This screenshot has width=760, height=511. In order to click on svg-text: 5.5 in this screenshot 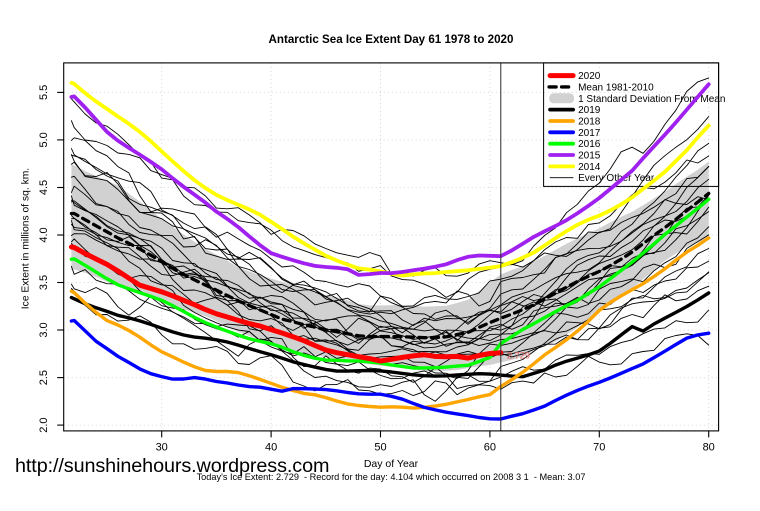, I will do `click(44, 92)`.